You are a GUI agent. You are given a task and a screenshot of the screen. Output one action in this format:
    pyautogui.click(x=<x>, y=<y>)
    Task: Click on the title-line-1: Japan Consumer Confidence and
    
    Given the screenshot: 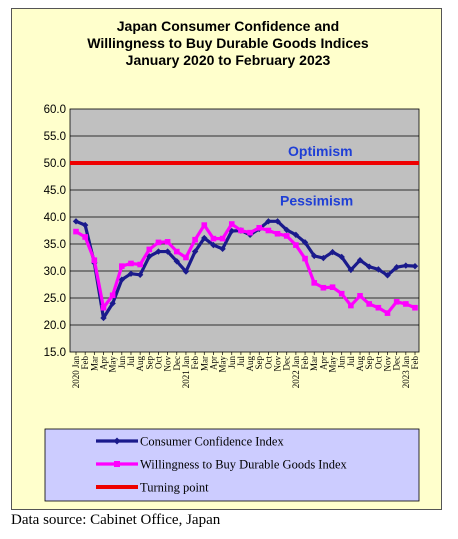 What is the action you would take?
    pyautogui.click(x=228, y=26)
    